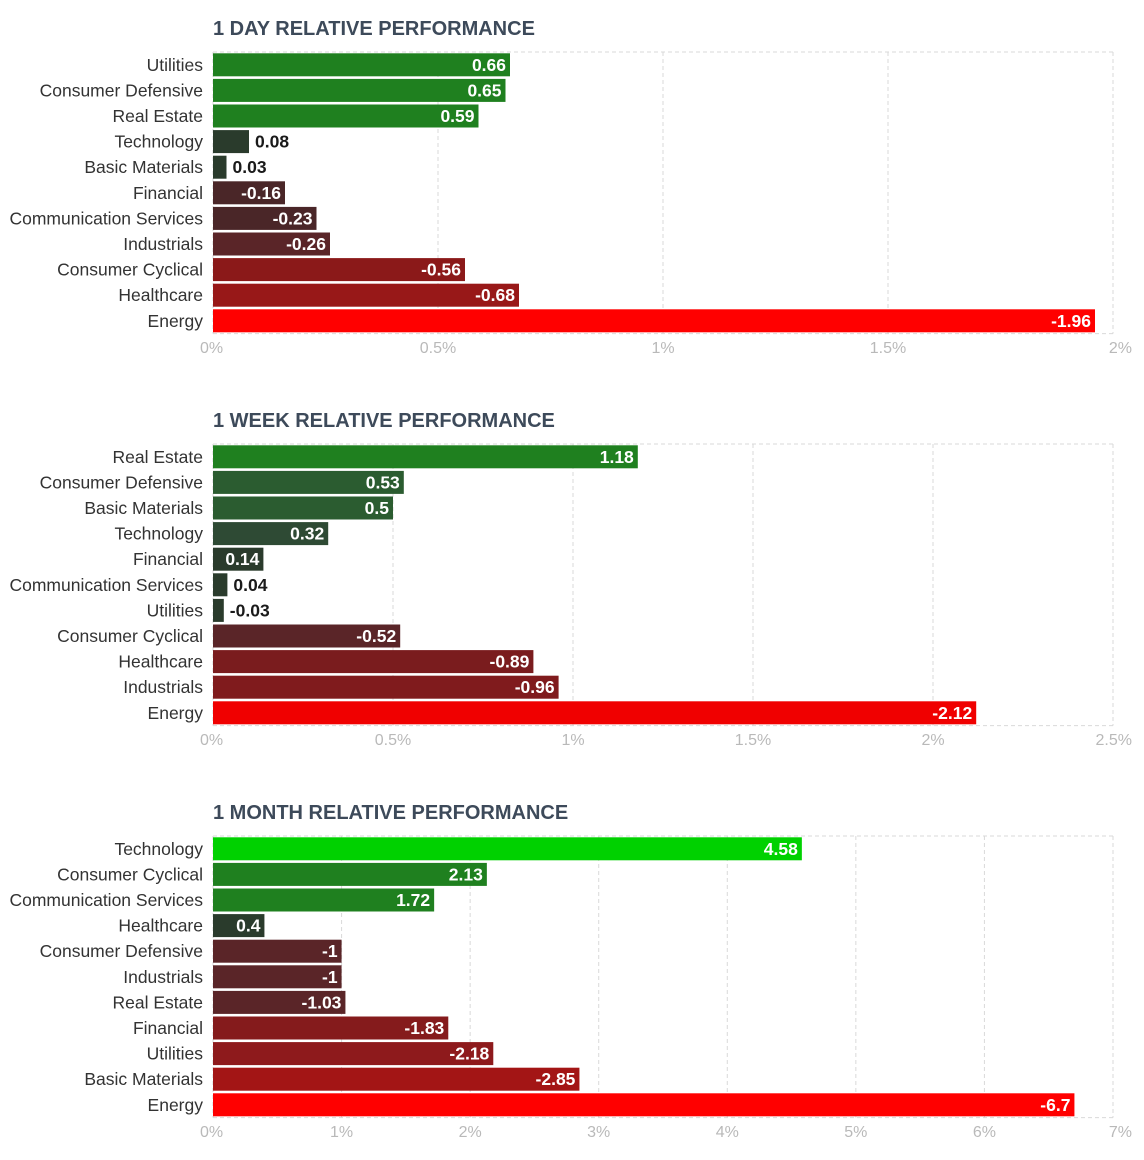 The image size is (1144, 1160). What do you see at coordinates (248, 926) in the screenshot?
I see `value-label: 0.4` at bounding box center [248, 926].